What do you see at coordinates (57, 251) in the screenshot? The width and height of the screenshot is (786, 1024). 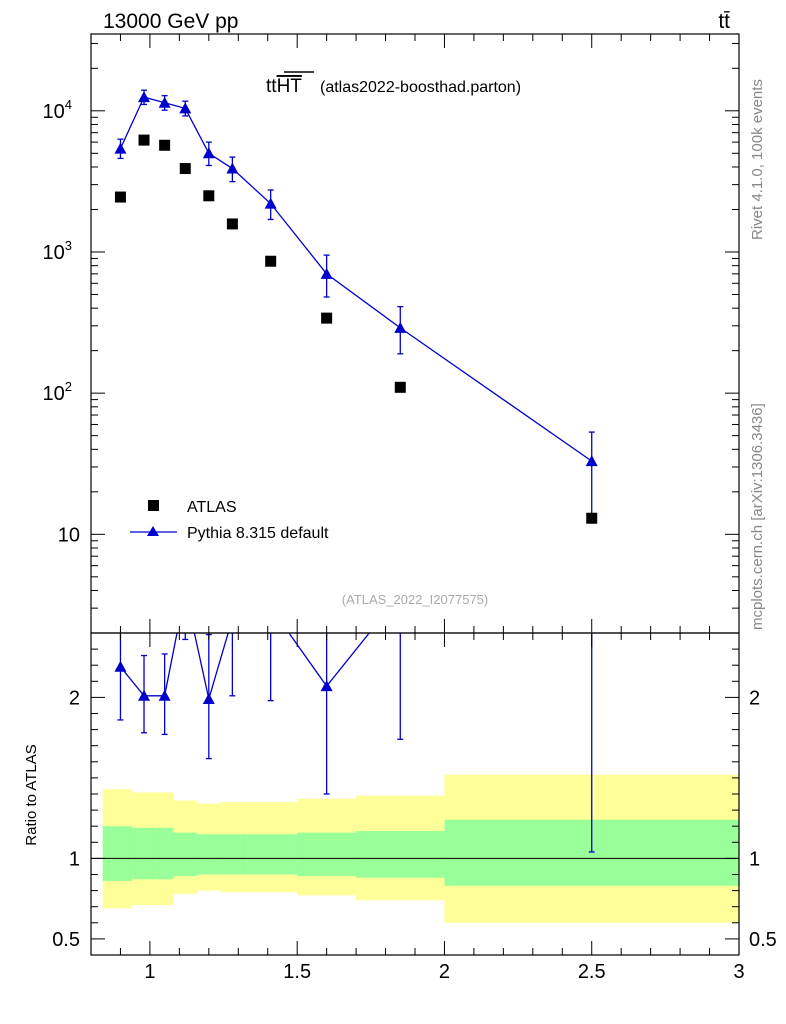 I see `y-tick-label: 10³` at bounding box center [57, 251].